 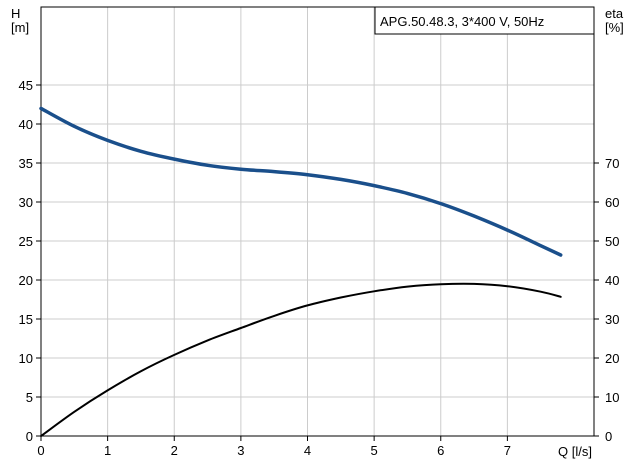 I want to click on x-axis-label: Q [l/s], so click(x=575, y=451).